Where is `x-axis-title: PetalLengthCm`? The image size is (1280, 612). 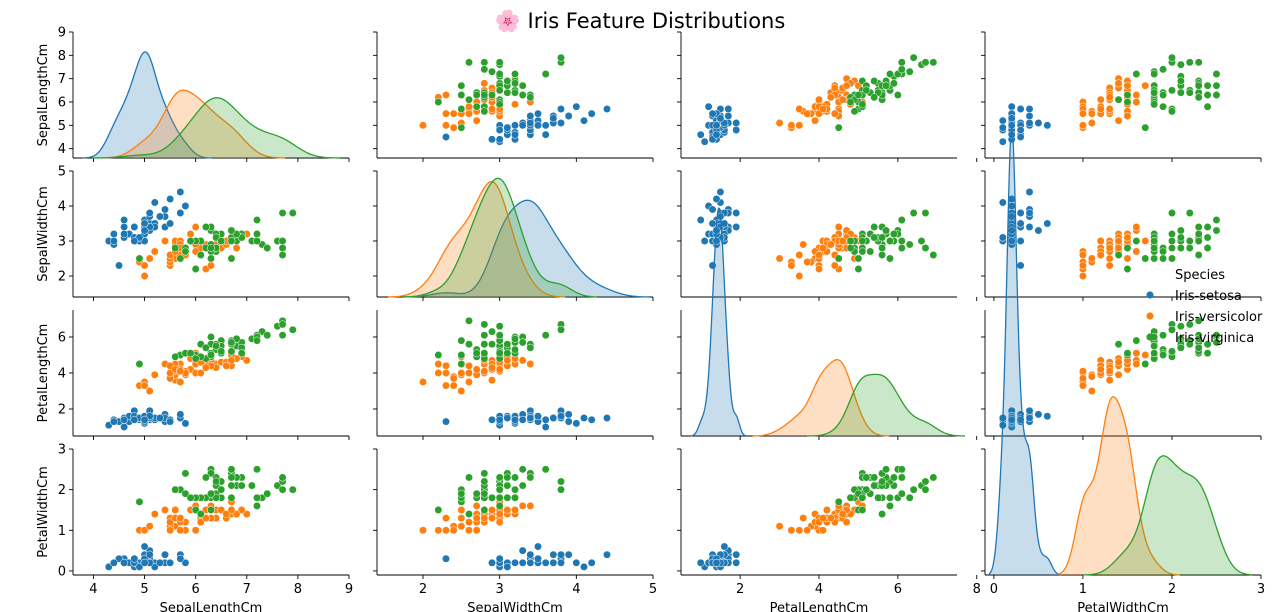 x-axis-title: PetalLengthCm is located at coordinates (819, 606).